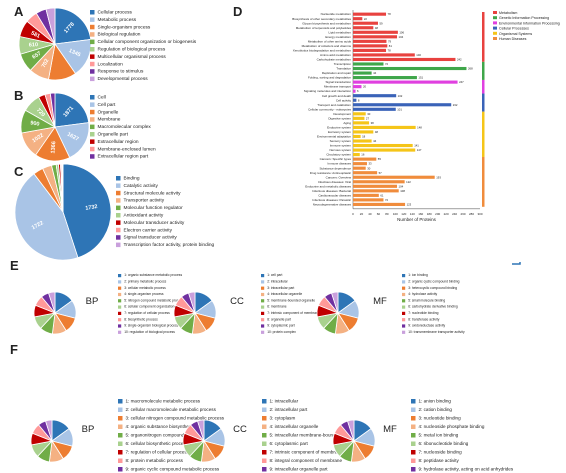  Describe the element at coordinates (132, 179) in the screenshot. I see `legend-label: Binding` at that location.